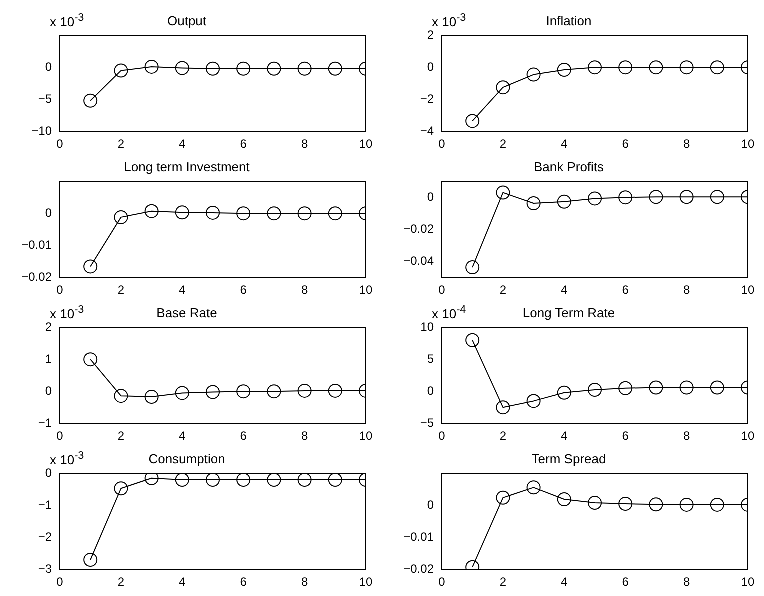 This screenshot has height=596, width=764. What do you see at coordinates (430, 359) in the screenshot?
I see `y-tick-label: 5` at bounding box center [430, 359].